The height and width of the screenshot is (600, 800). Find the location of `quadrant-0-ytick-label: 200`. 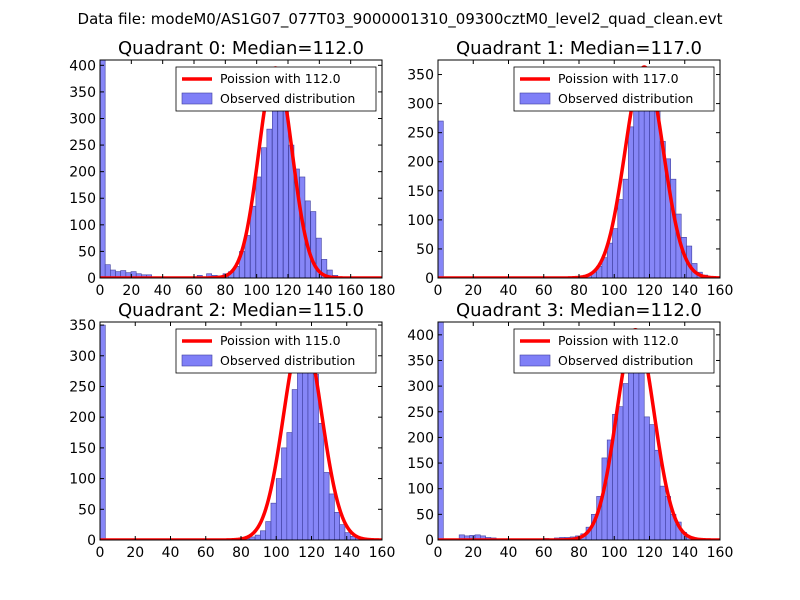

quadrant-0-ytick-label: 200 is located at coordinates (82, 173).